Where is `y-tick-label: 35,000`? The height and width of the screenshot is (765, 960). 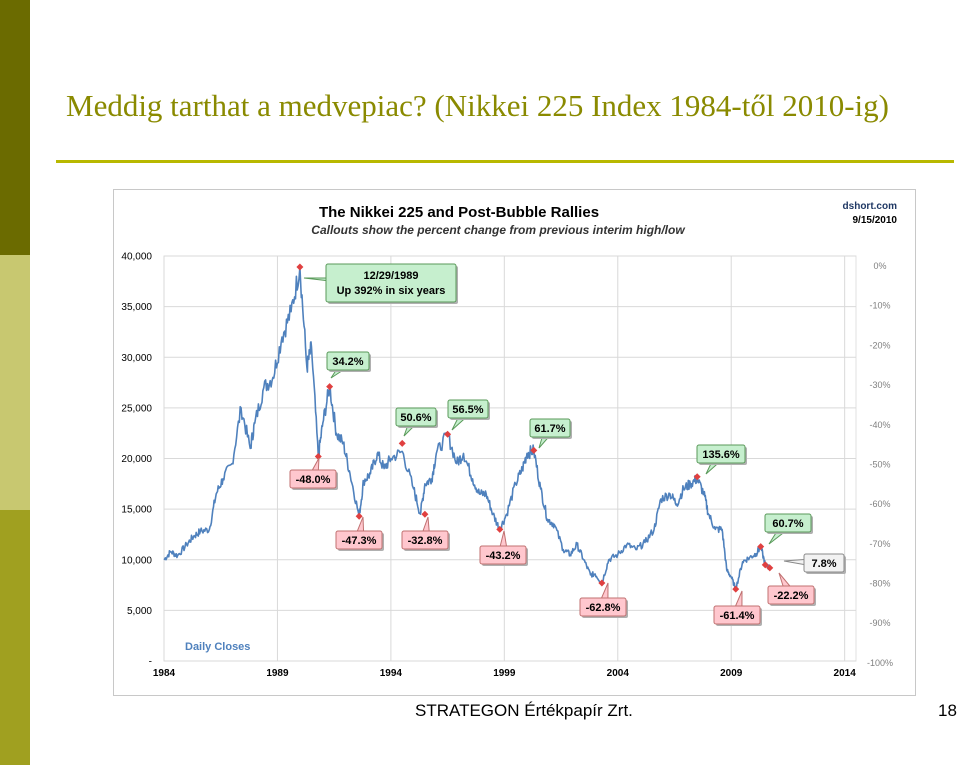 y-tick-label: 35,000 is located at coordinates (136, 307).